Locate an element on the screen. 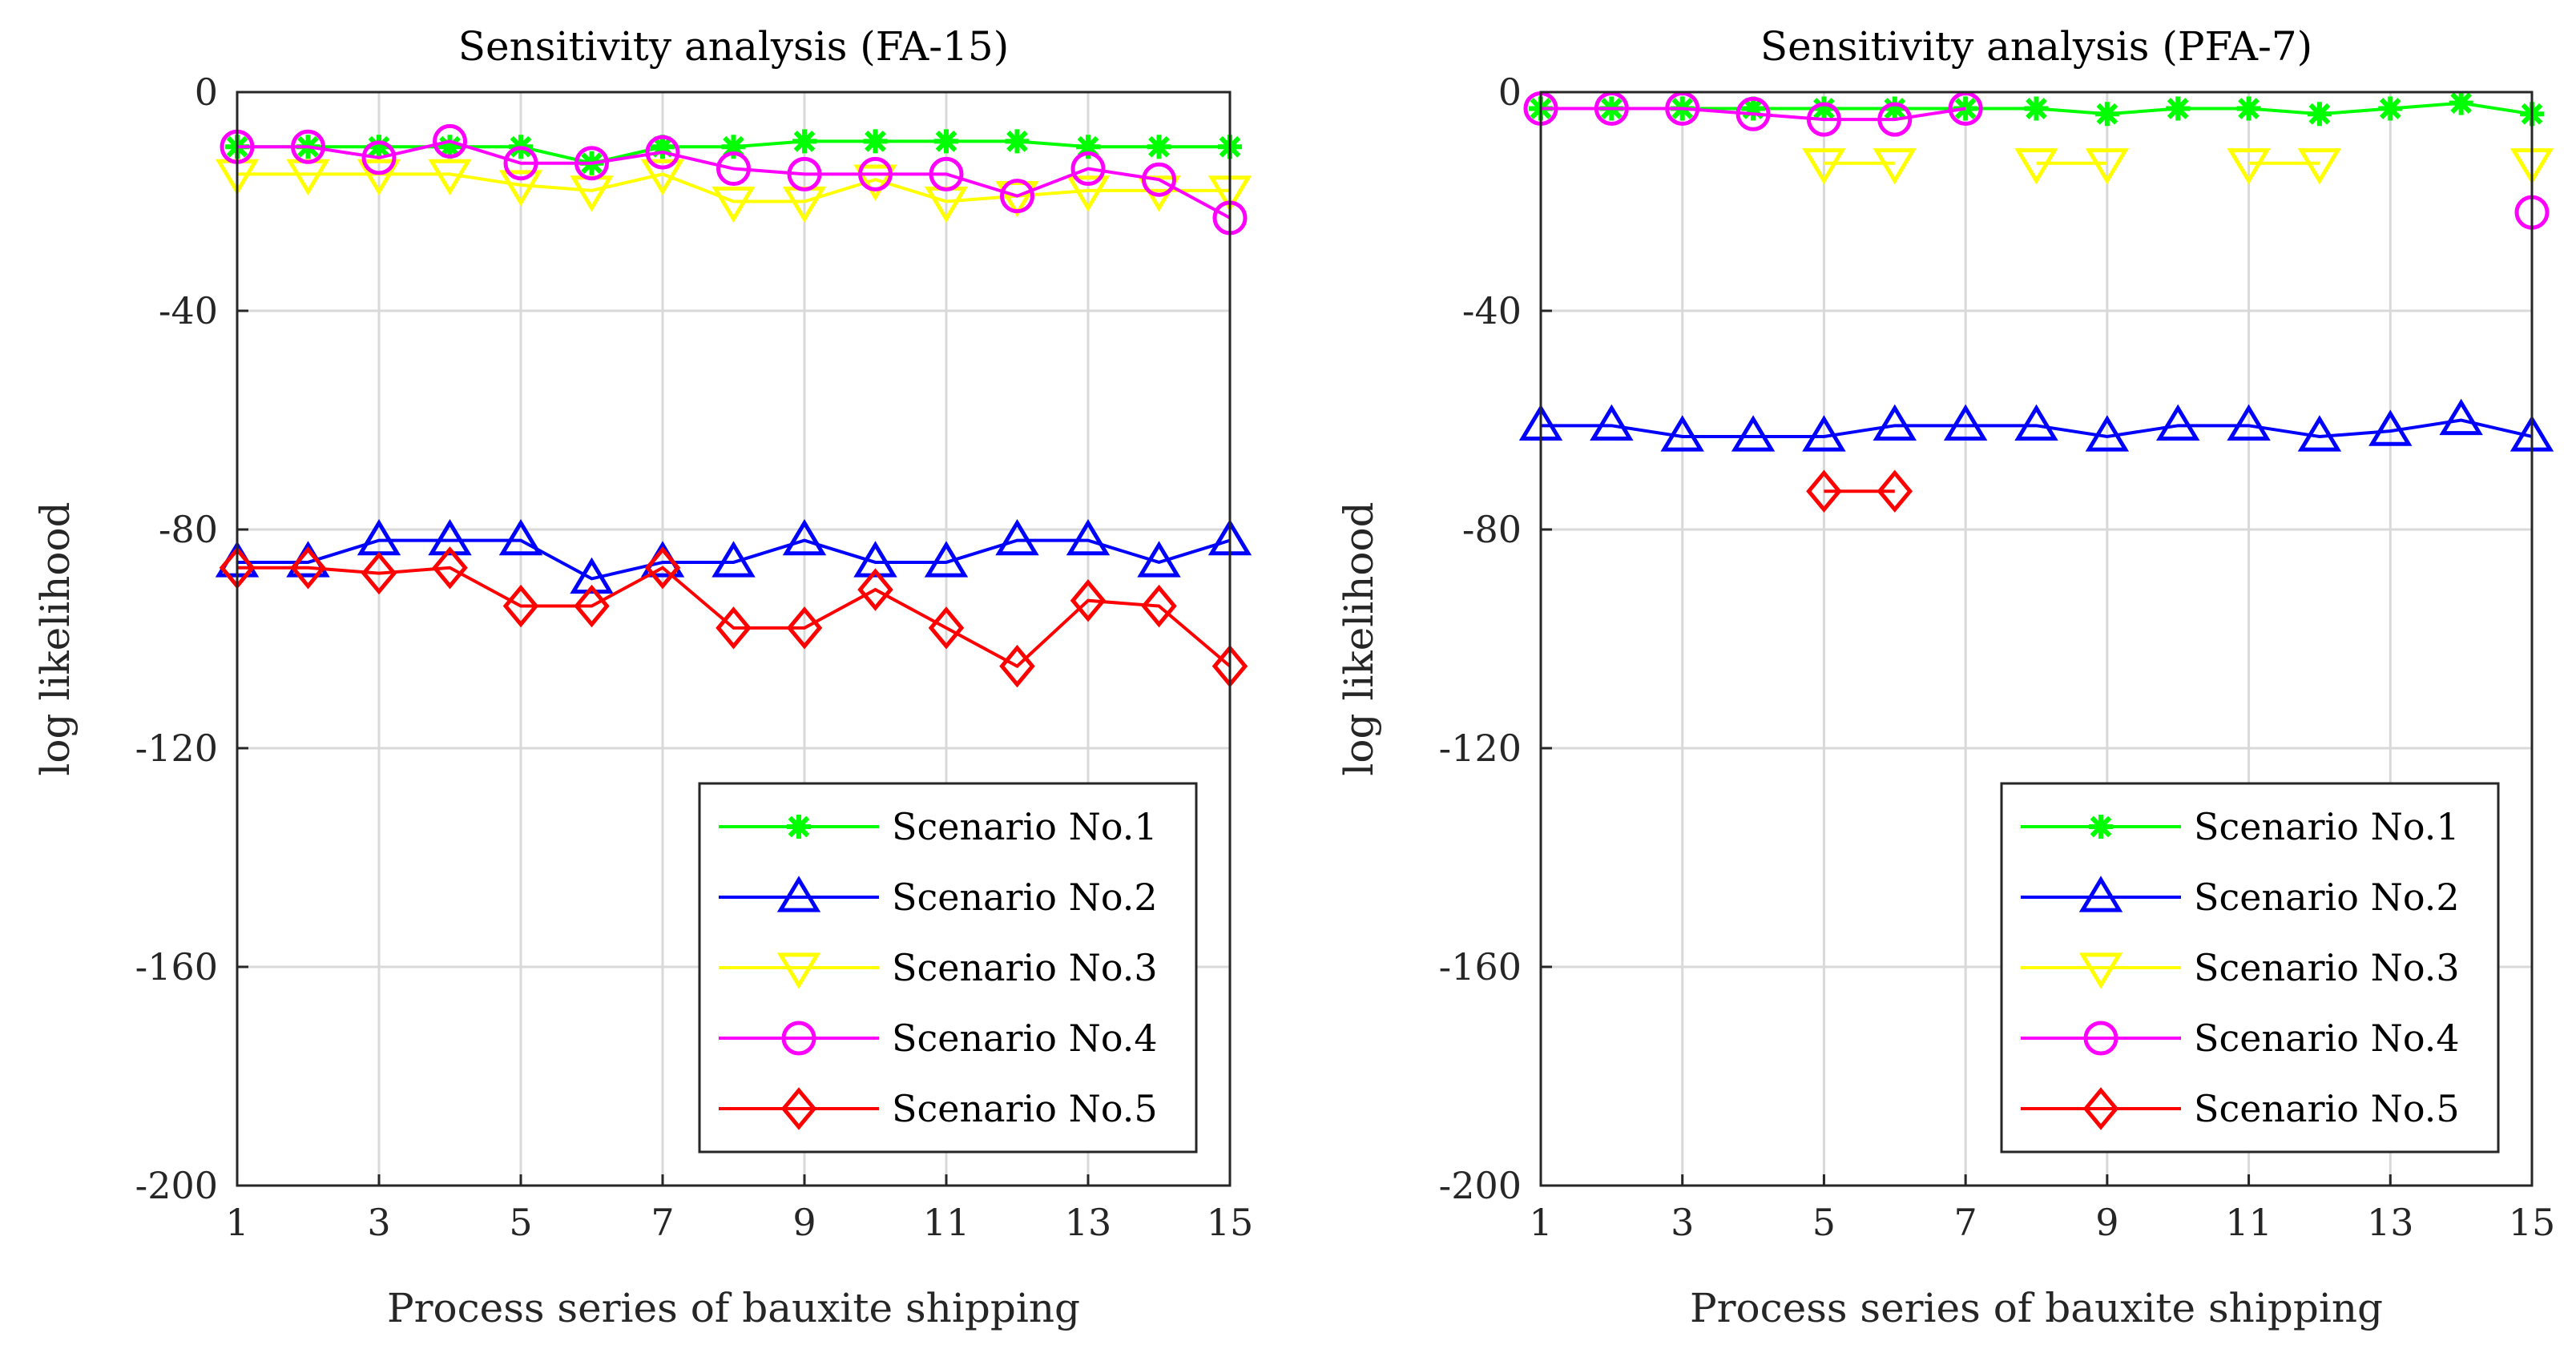  x-axis-label: Process series of bauxite shipping is located at coordinates (2036, 1308).